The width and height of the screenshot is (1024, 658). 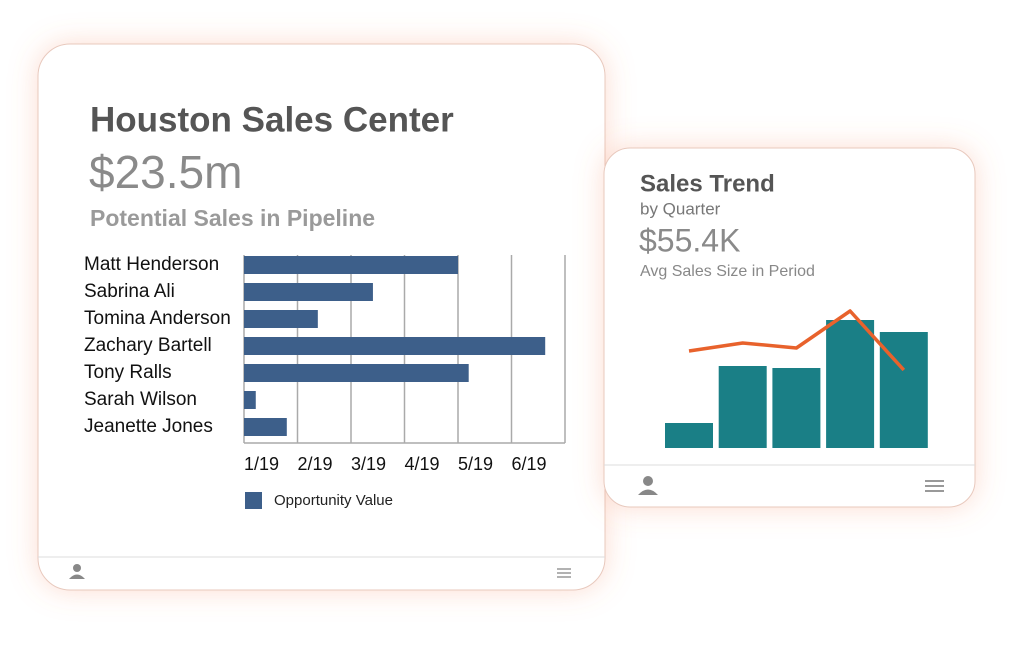 What do you see at coordinates (165, 172) in the screenshot?
I see `card-value: $23.5m` at bounding box center [165, 172].